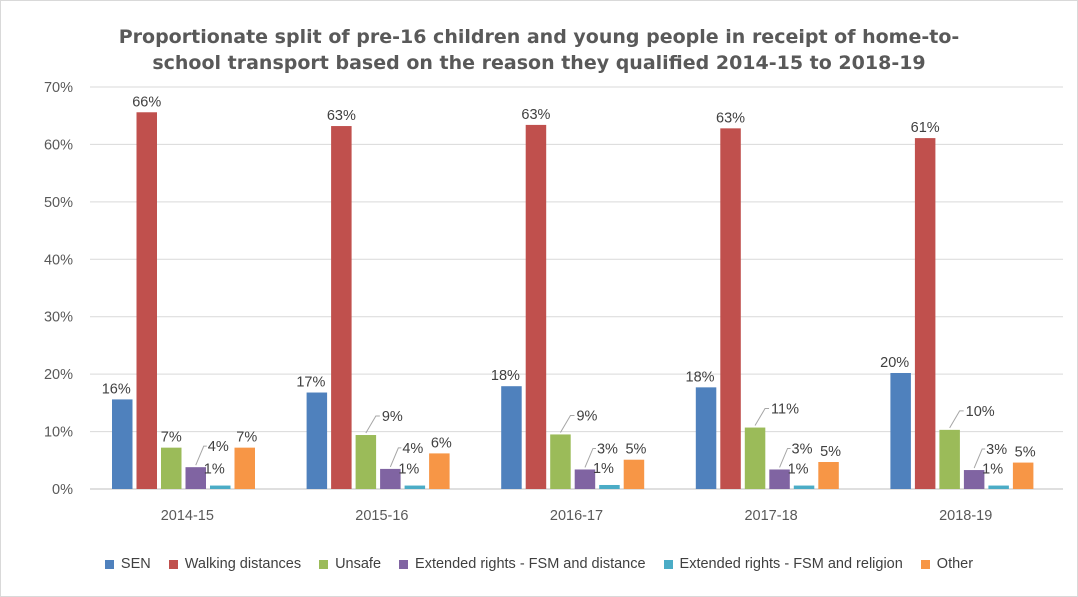 The height and width of the screenshot is (597, 1078). Describe the element at coordinates (116, 389) in the screenshot. I see `data-label: 16%` at that location.